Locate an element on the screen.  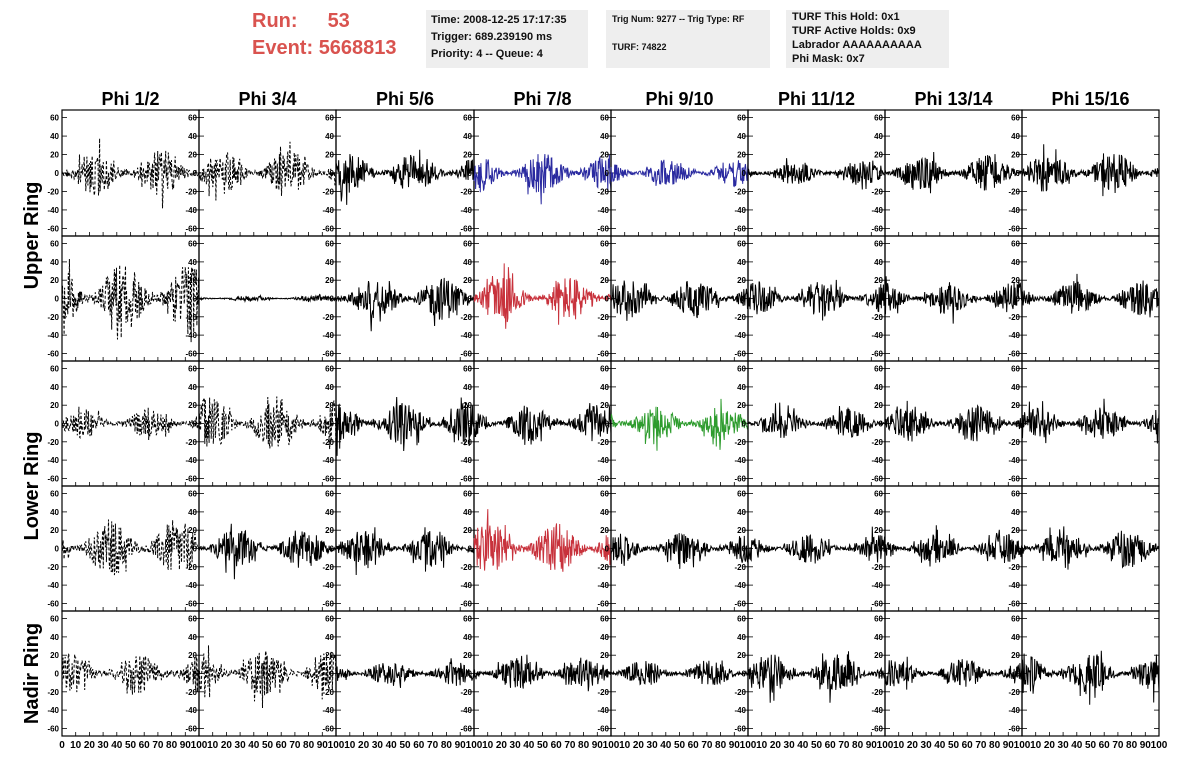
row-group-label: Upper Ring is located at coordinates (32, 236).